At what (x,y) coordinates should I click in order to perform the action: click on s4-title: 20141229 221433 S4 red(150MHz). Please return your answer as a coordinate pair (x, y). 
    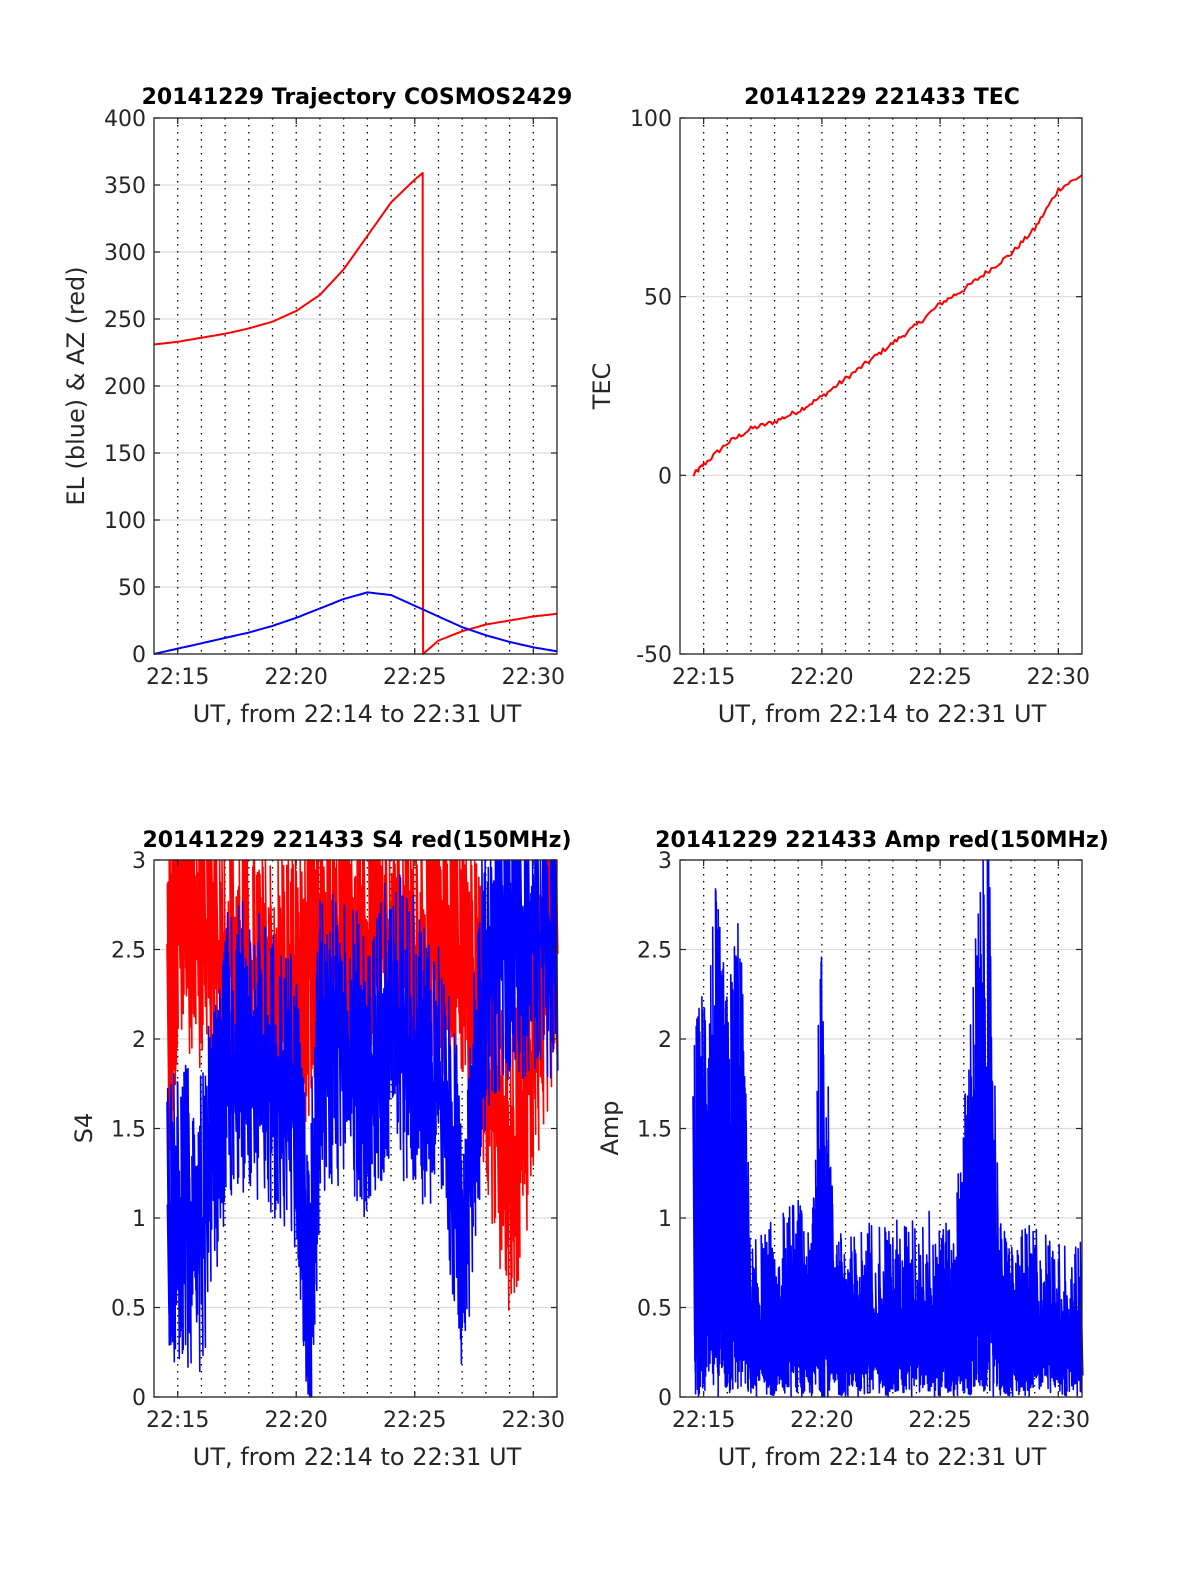
    Looking at the image, I should click on (356, 840).